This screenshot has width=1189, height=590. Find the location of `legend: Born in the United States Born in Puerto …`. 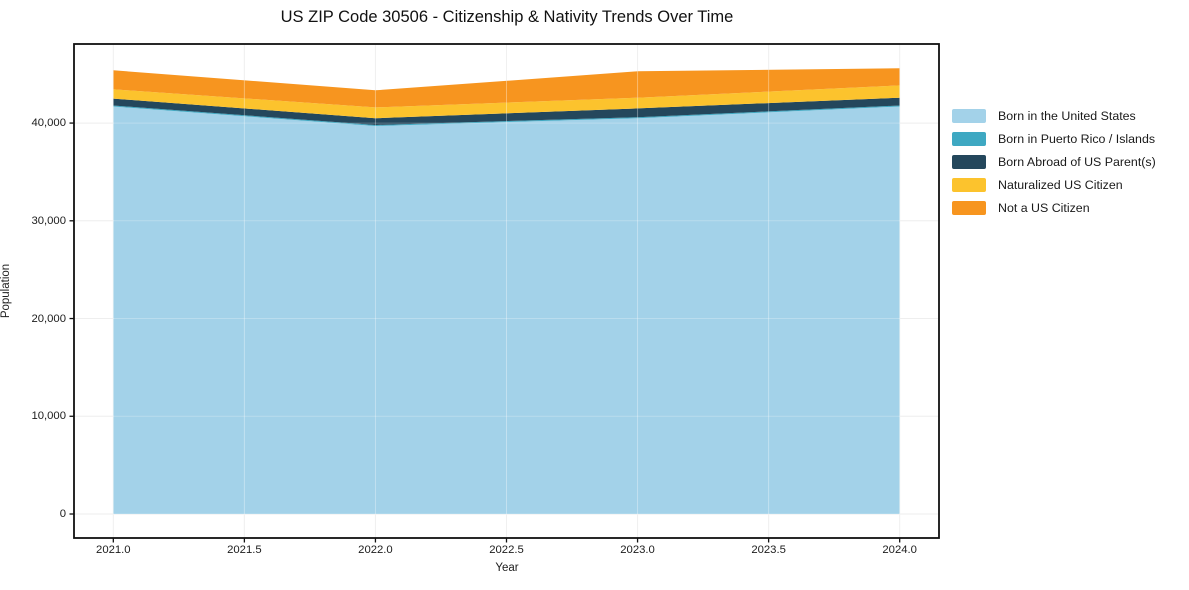

legend: Born in the United States Born in Puerto … is located at coordinates (1054, 166).